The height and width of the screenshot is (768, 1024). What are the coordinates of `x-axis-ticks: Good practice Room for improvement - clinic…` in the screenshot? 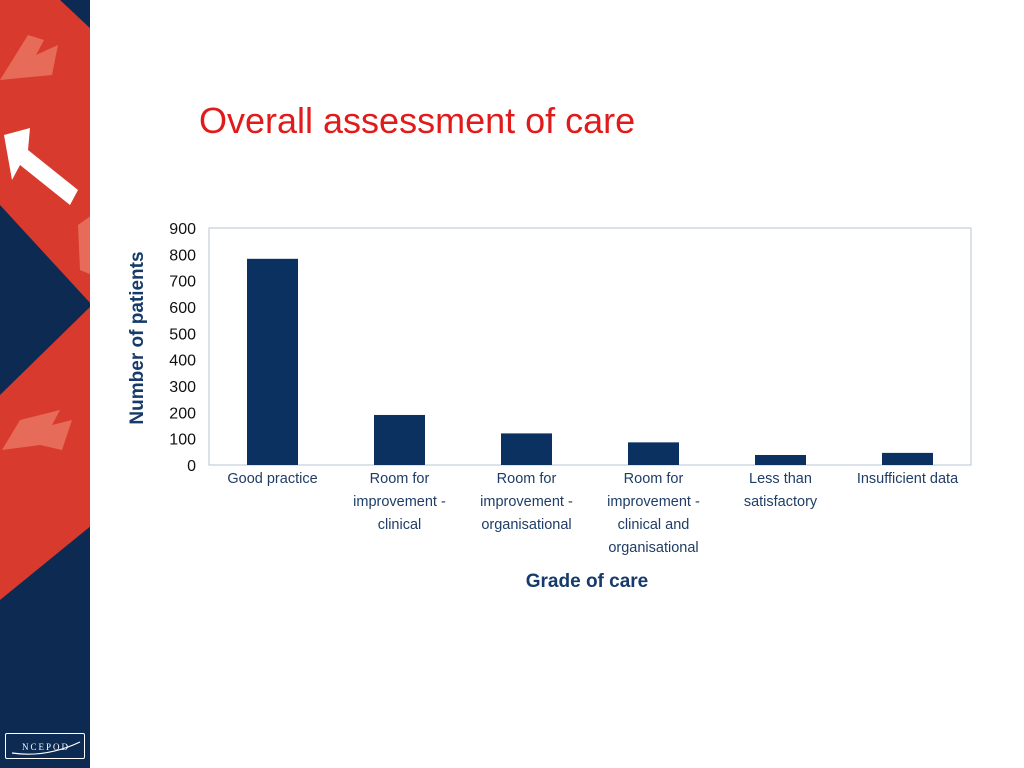 It's located at (593, 513).